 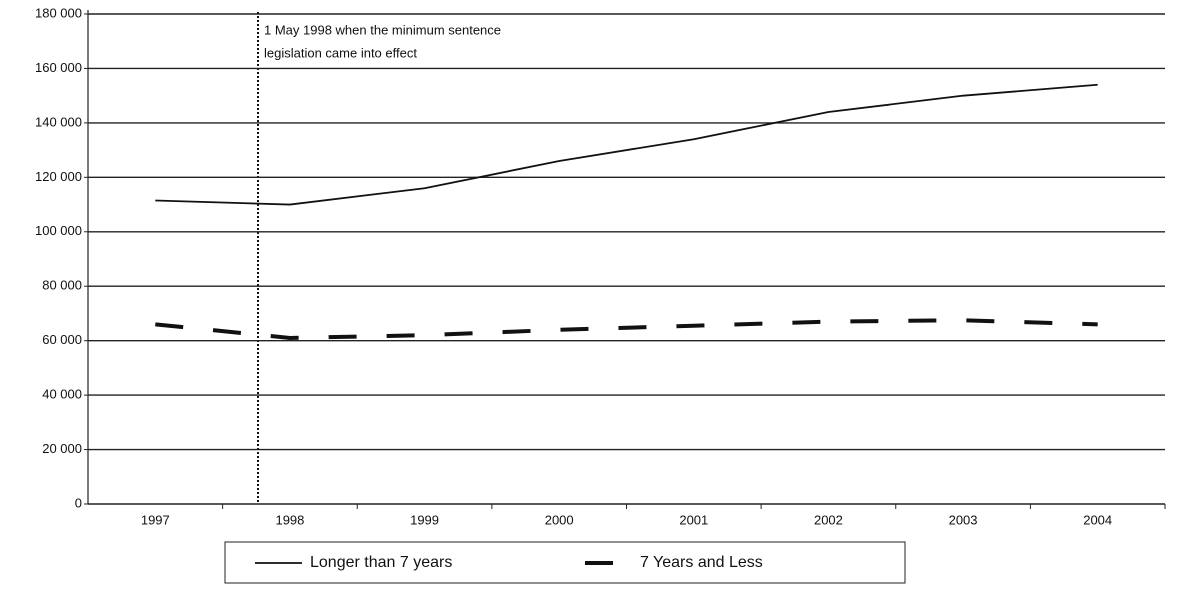 I want to click on x-tick-label: 2004, so click(x=1097, y=519).